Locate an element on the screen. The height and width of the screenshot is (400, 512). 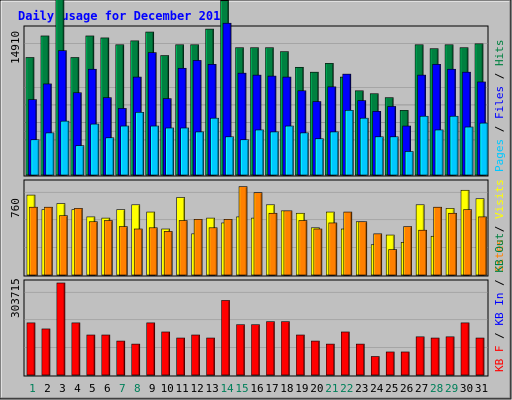
day-label: 28 is located at coordinates (436, 388).